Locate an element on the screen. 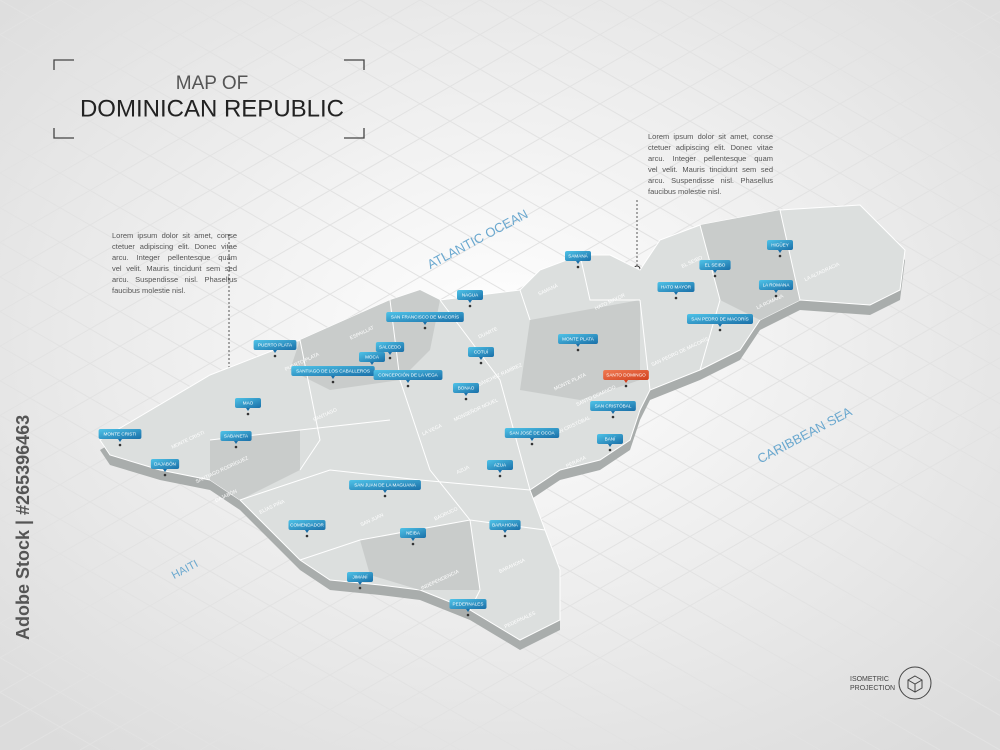 The width and height of the screenshot is (1000, 750). cube-icon is located at coordinates (915, 684).